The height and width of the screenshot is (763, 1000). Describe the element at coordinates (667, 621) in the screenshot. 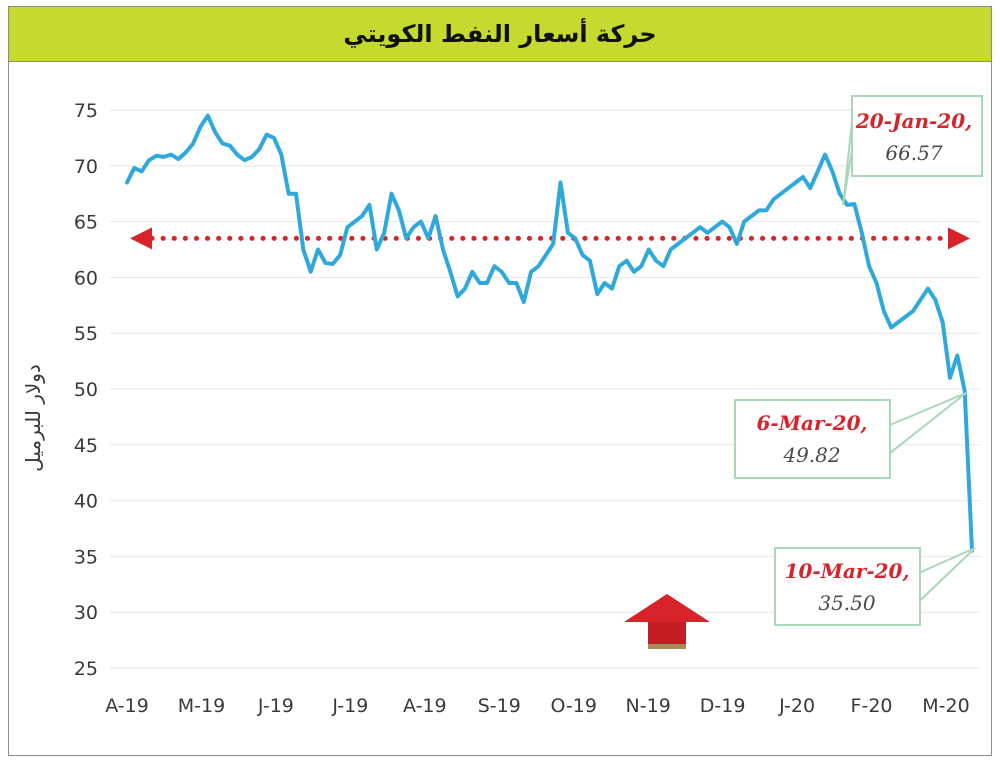

I see `red-up-arrow-icon` at that location.